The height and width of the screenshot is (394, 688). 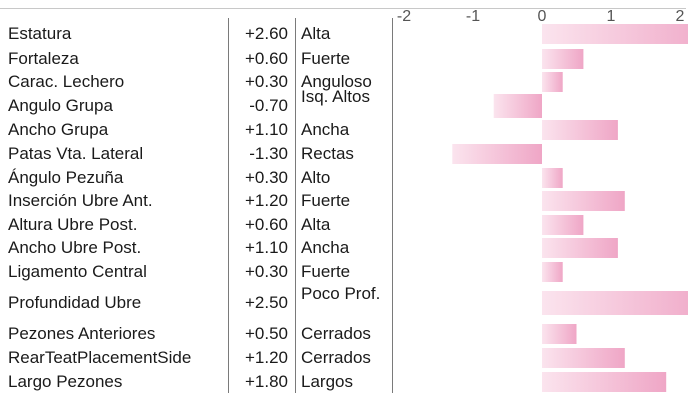 I want to click on x-tick-label: -2, so click(x=404, y=16).